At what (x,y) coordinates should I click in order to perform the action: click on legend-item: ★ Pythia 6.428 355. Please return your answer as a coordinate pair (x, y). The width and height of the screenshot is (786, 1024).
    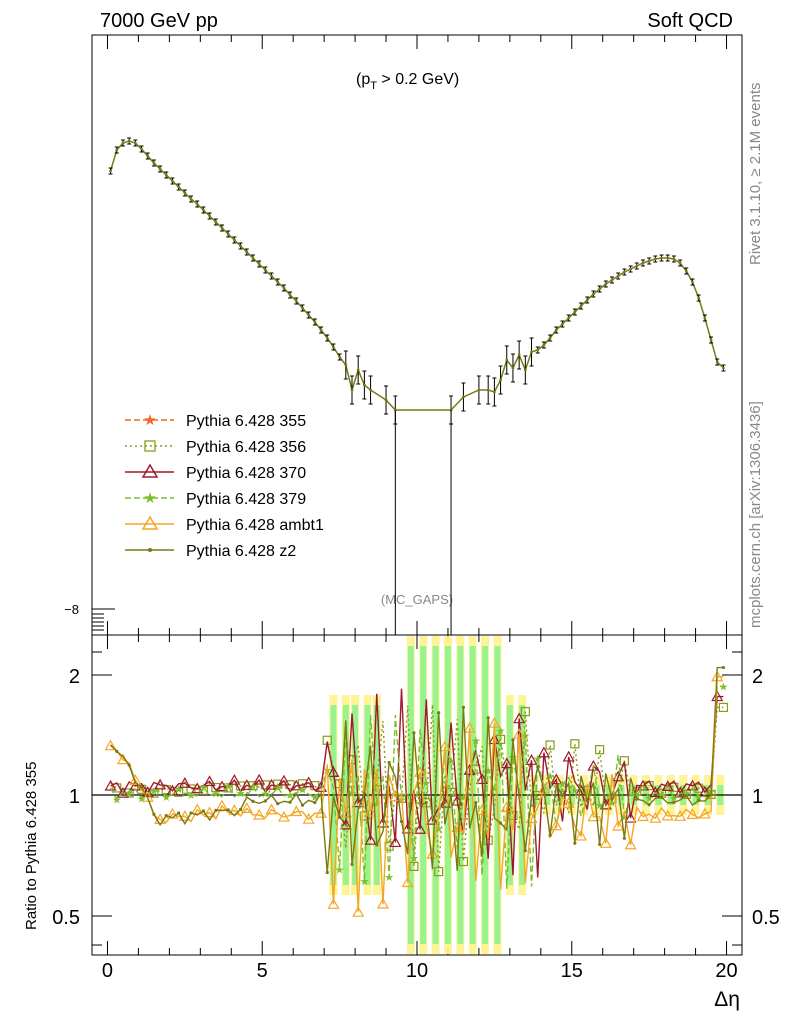
    Looking at the image, I should click on (215, 421).